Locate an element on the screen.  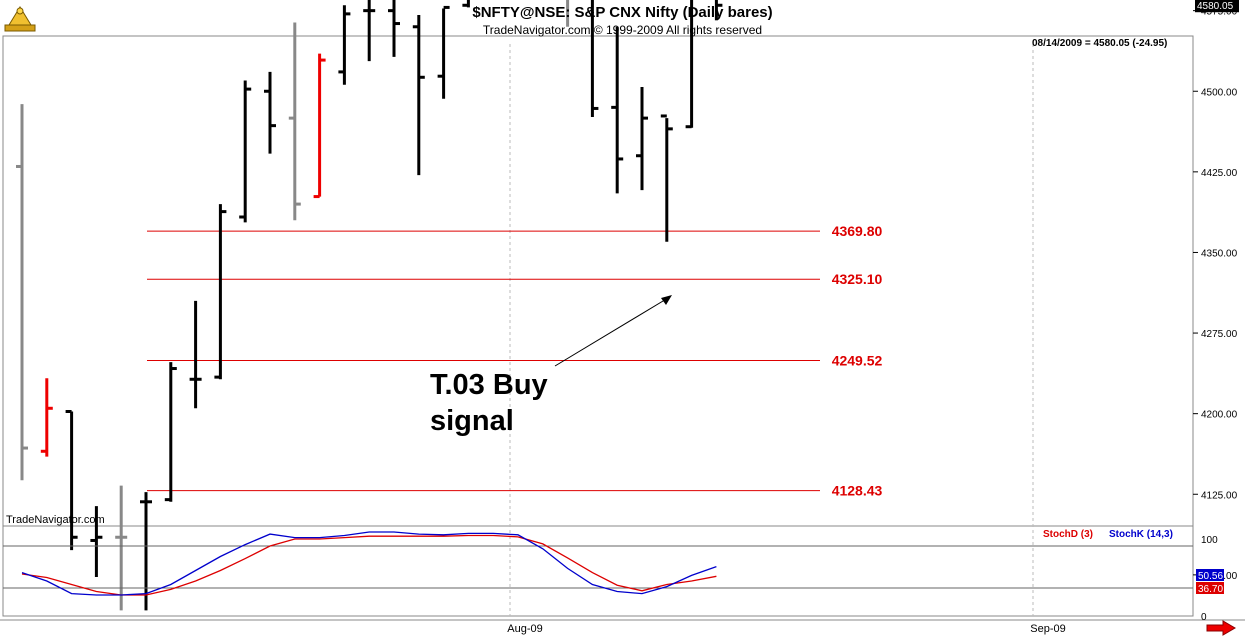
stoch-d-legend: StochD (3) is located at coordinates (1068, 534).